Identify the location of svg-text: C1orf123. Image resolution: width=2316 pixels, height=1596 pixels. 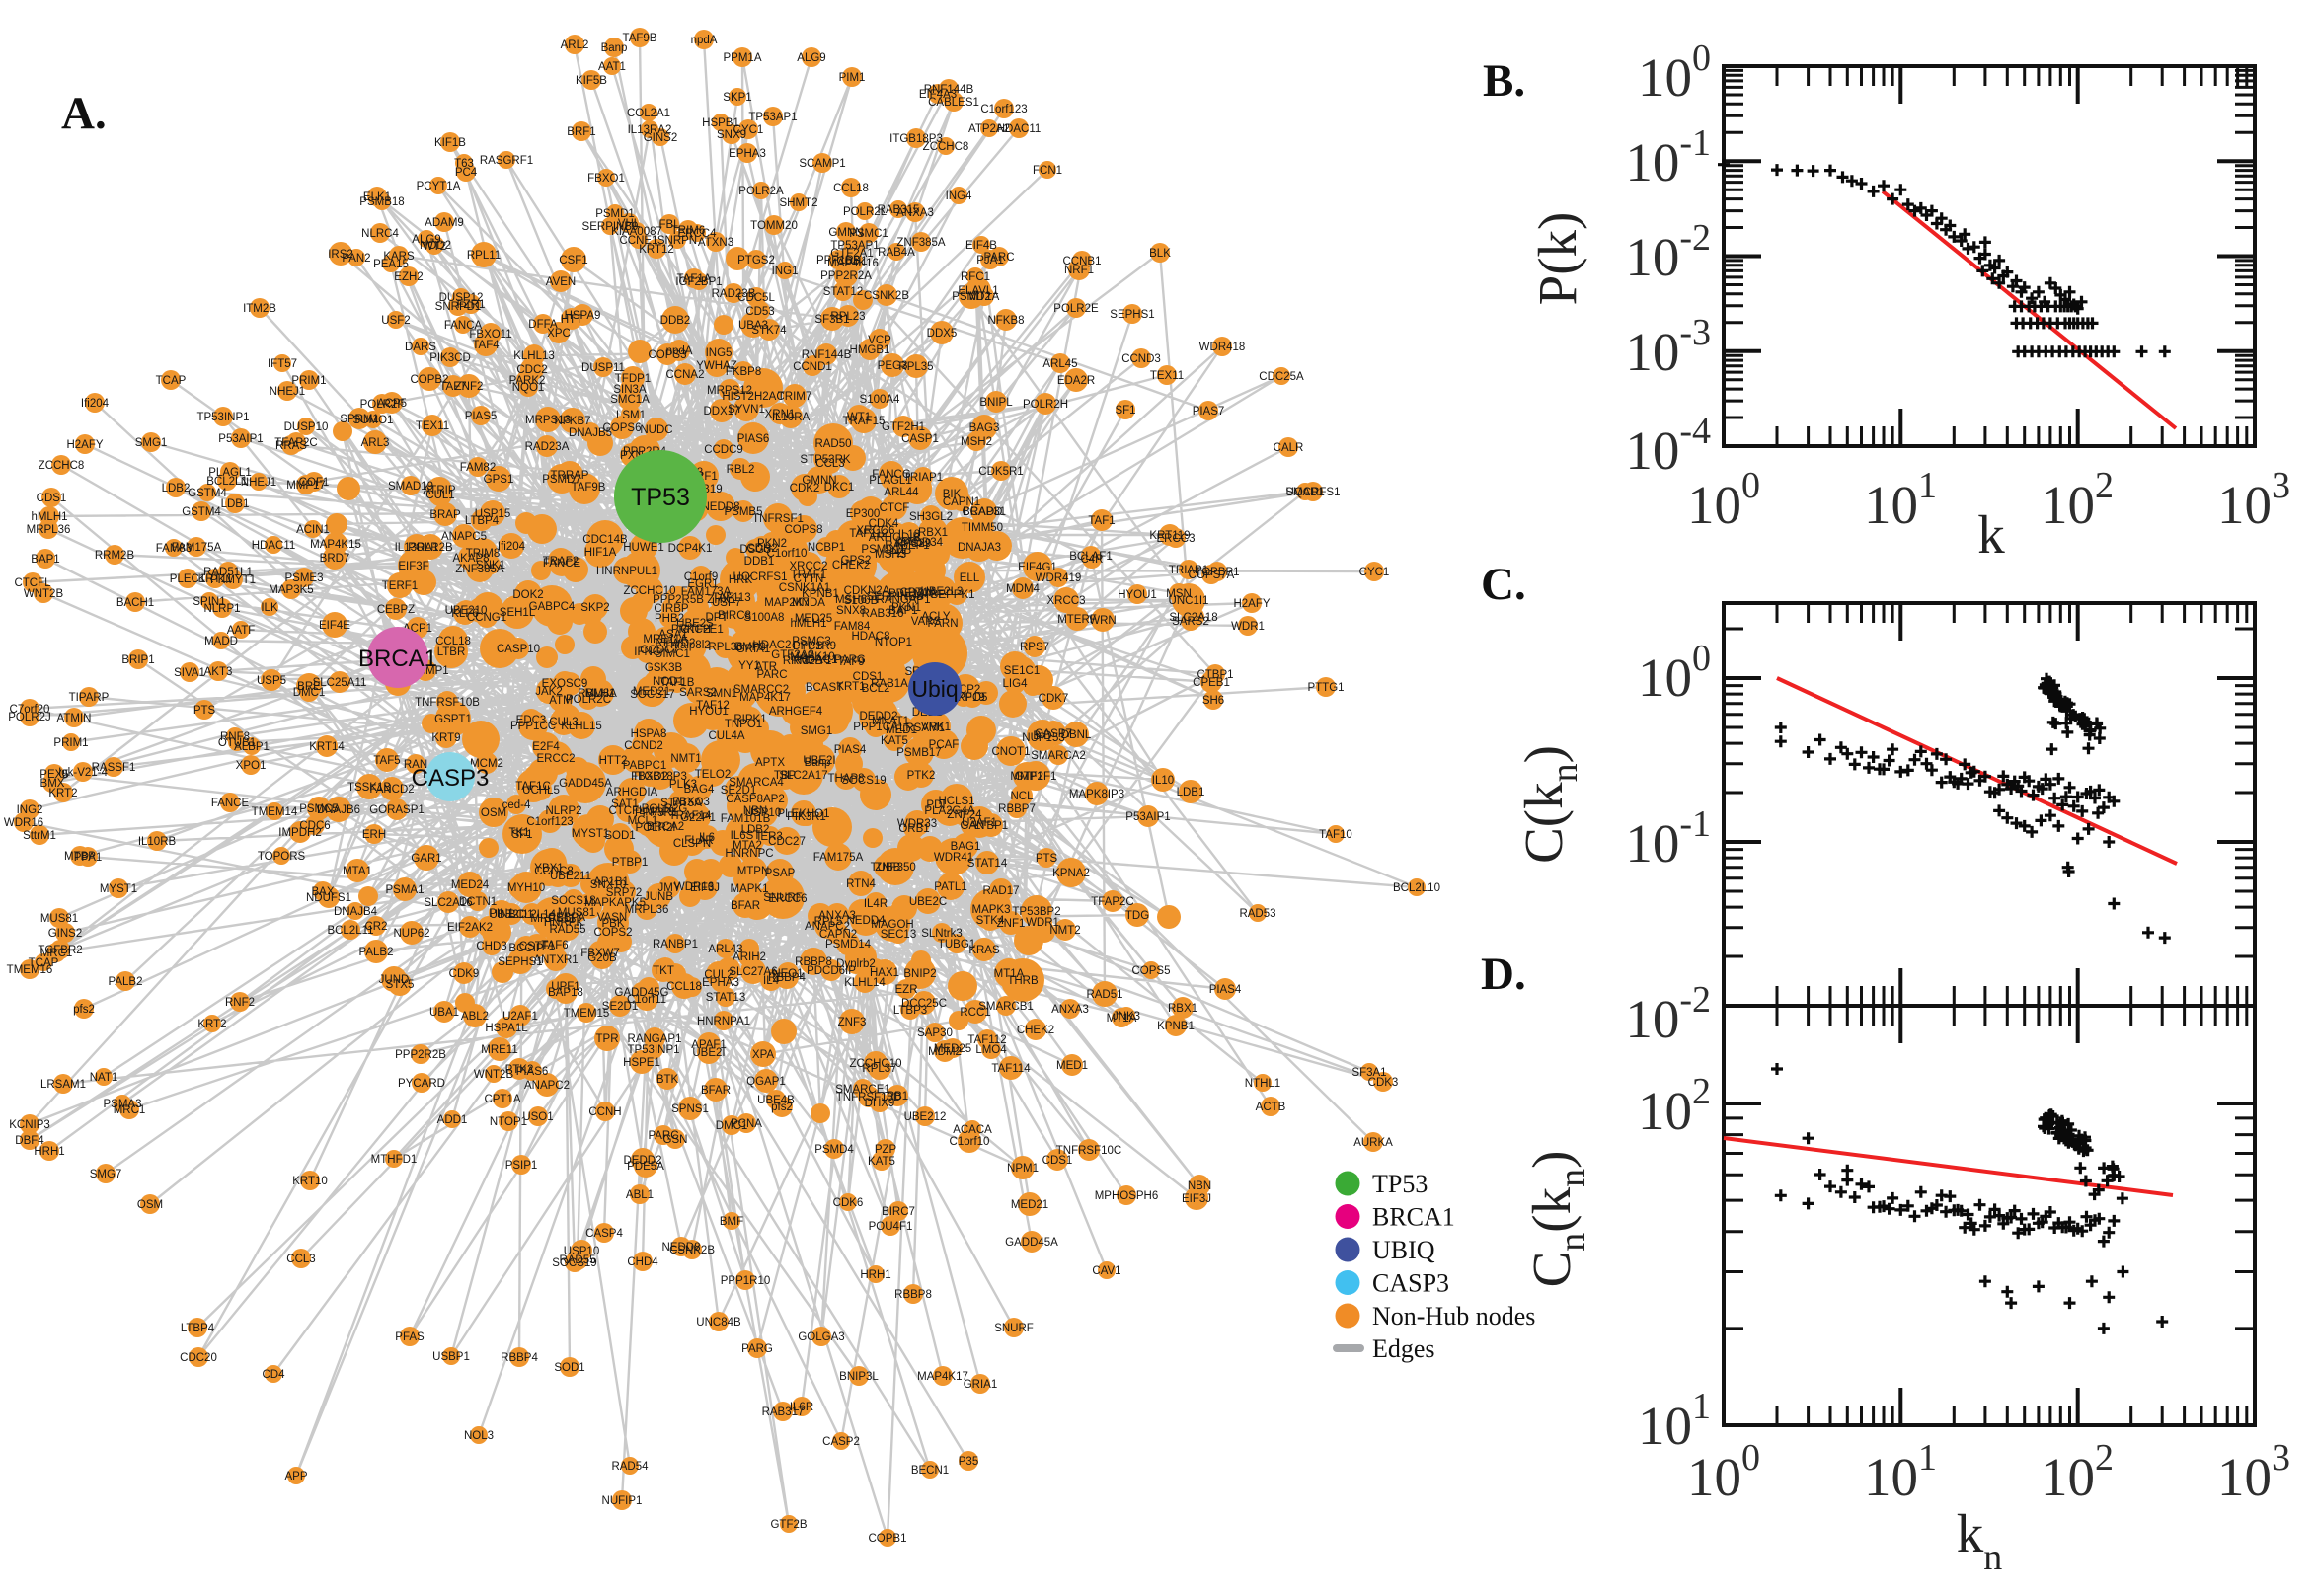
(1004, 109).